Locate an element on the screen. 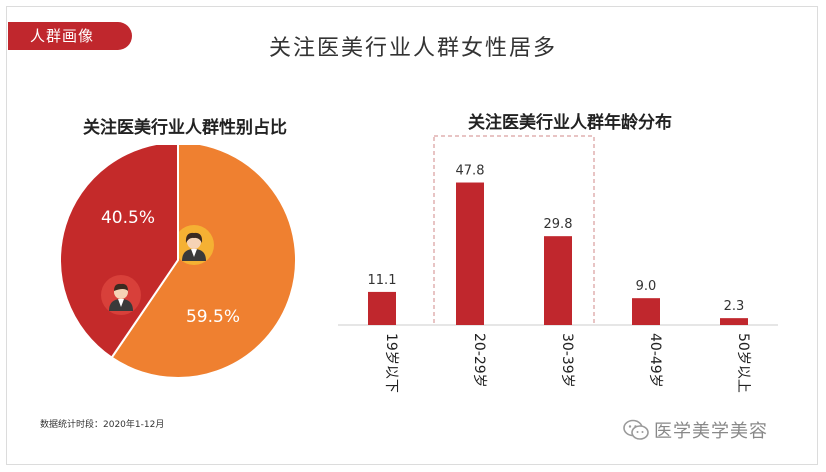  pie-slice-male is located at coordinates (119, 252).